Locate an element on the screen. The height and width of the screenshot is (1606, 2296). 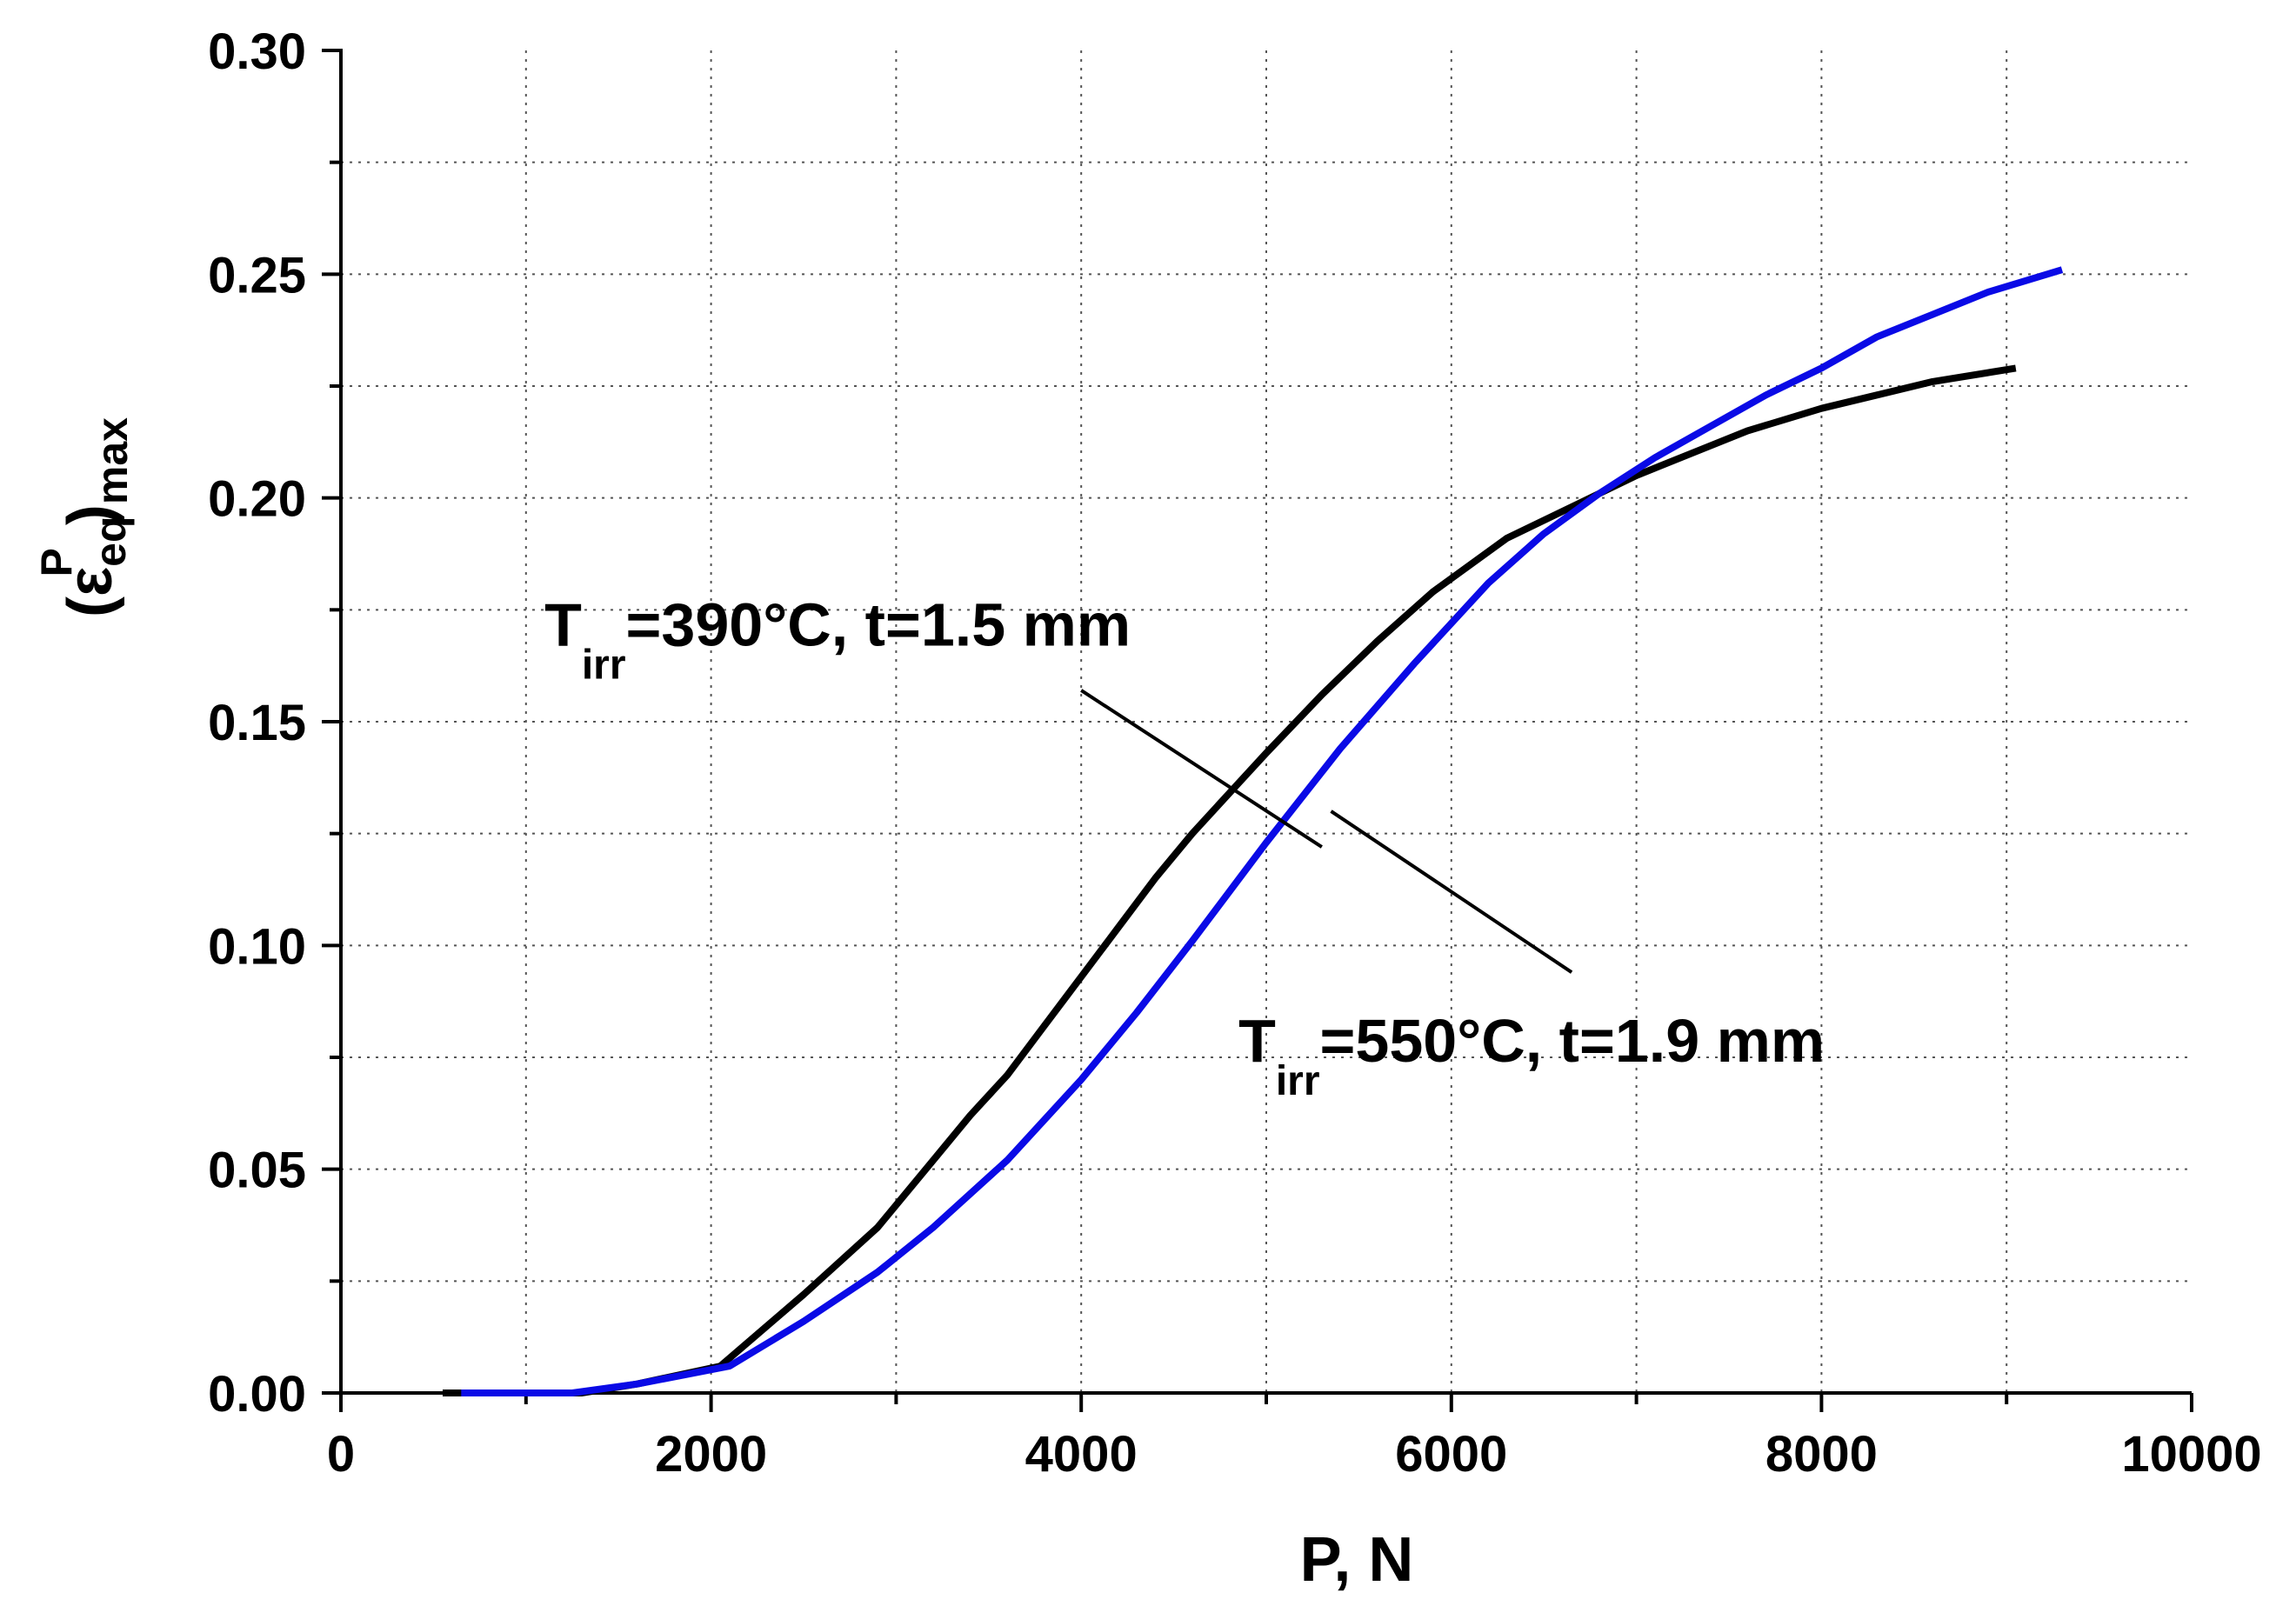
y-tick-label: 0.10 is located at coordinates (257, 946).